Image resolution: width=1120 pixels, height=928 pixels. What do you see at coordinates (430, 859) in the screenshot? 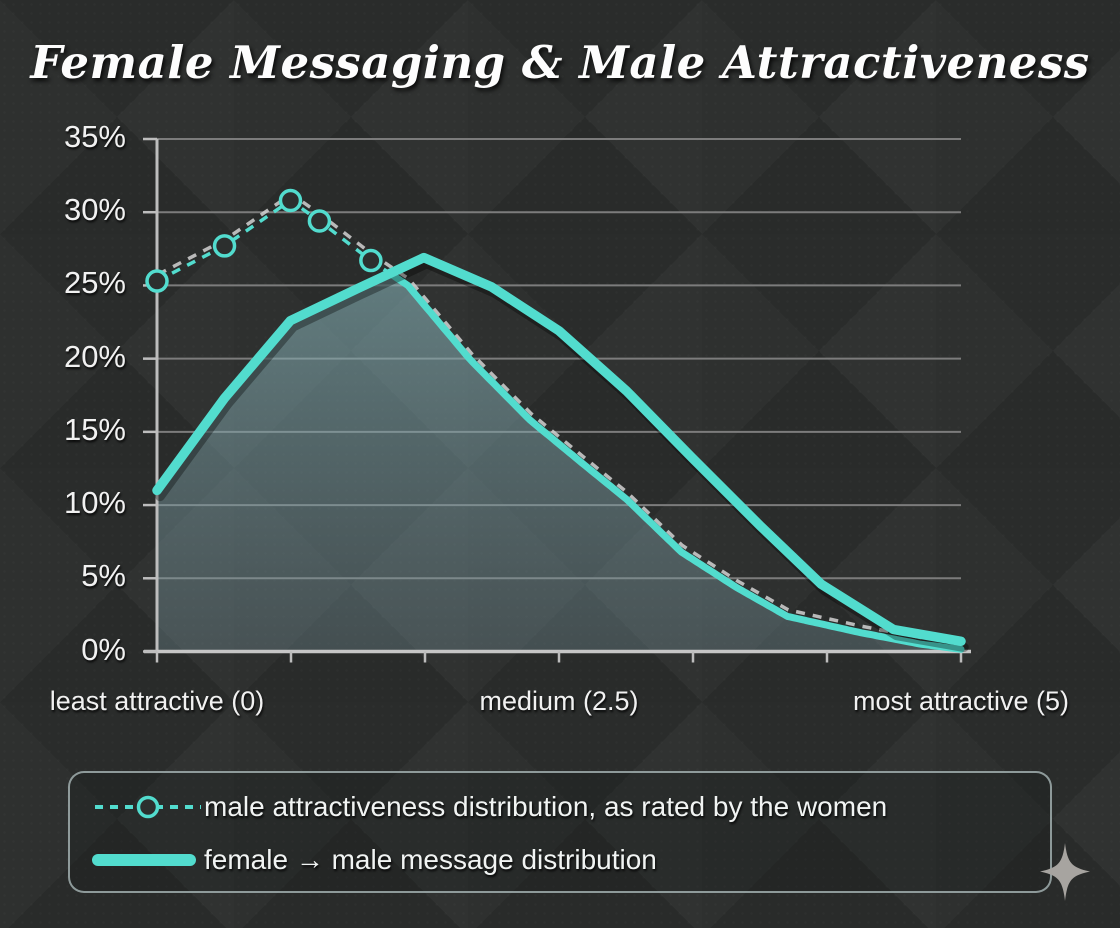
I see `legend-label-messages: female → male message distribution` at bounding box center [430, 859].